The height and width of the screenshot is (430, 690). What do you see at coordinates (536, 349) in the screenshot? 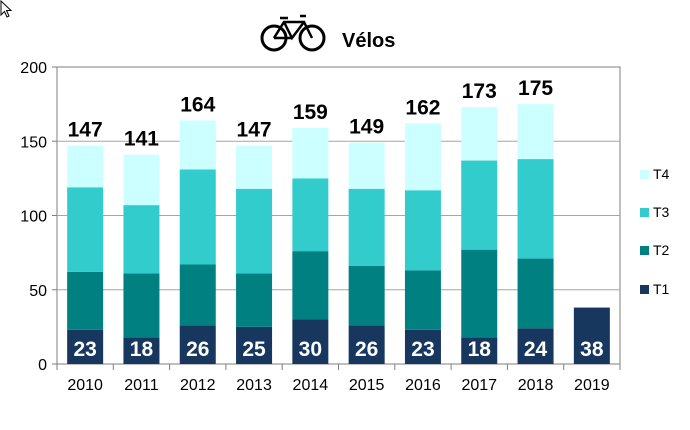
I see `data-label-t1: 24` at bounding box center [536, 349].